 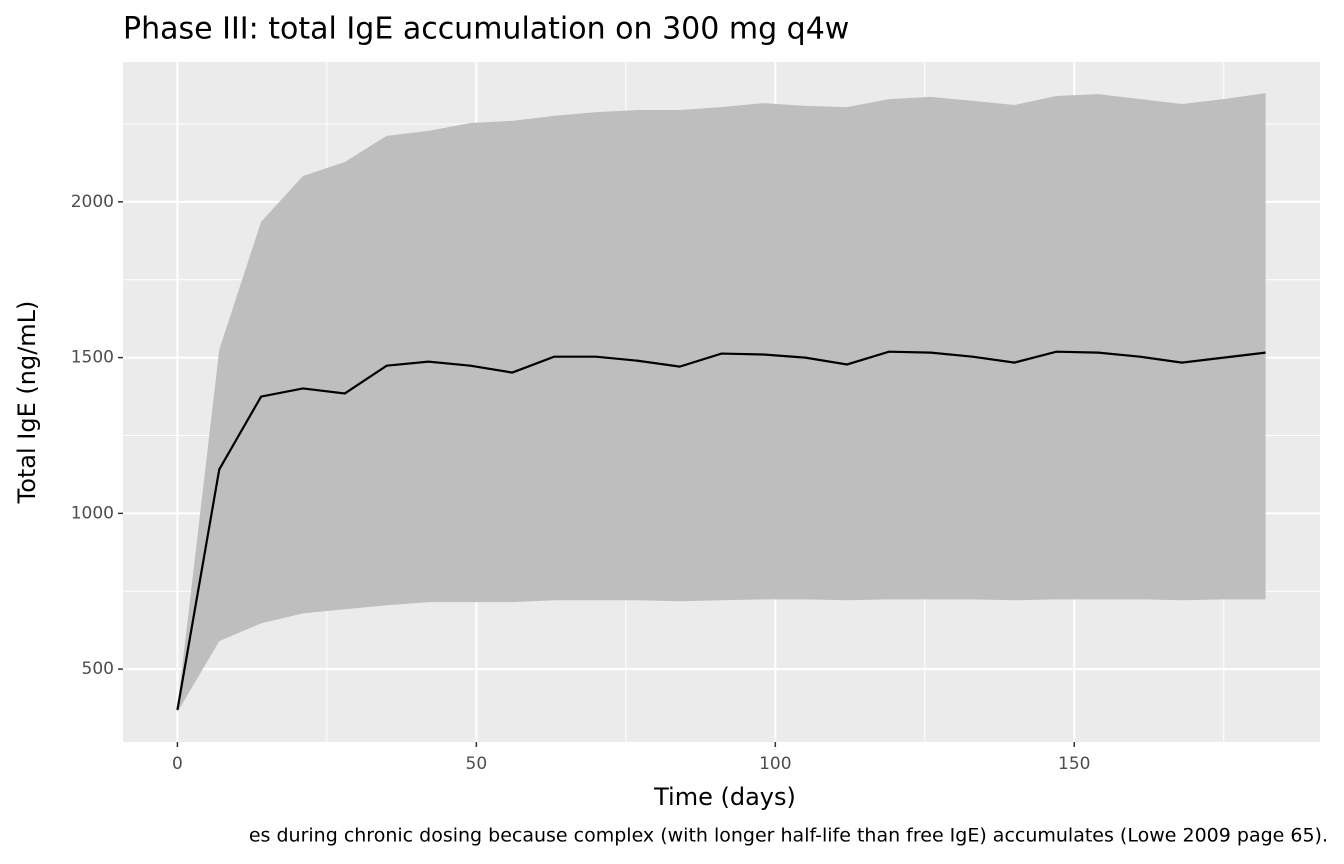 What do you see at coordinates (775, 764) in the screenshot?
I see `x-tick-label: 100` at bounding box center [775, 764].